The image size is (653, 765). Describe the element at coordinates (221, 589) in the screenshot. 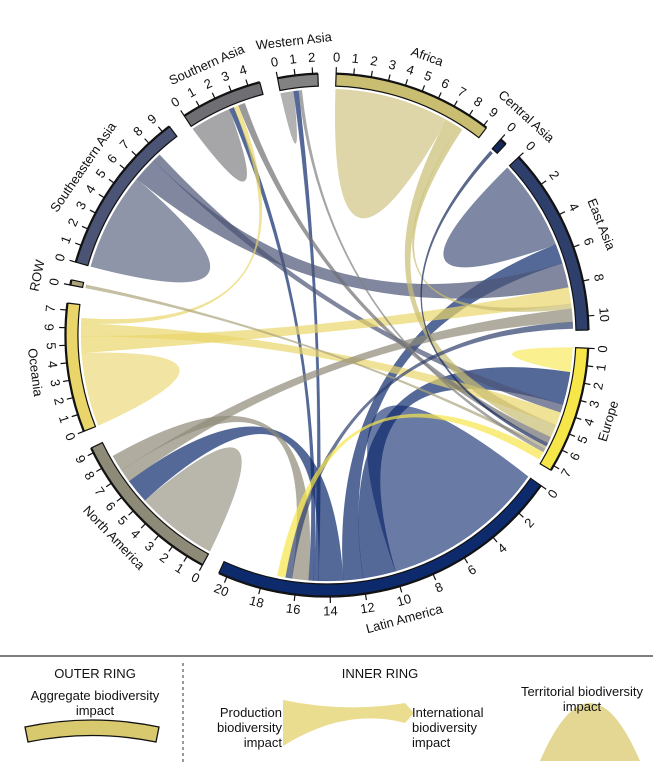

I see `tick-label: 20` at that location.